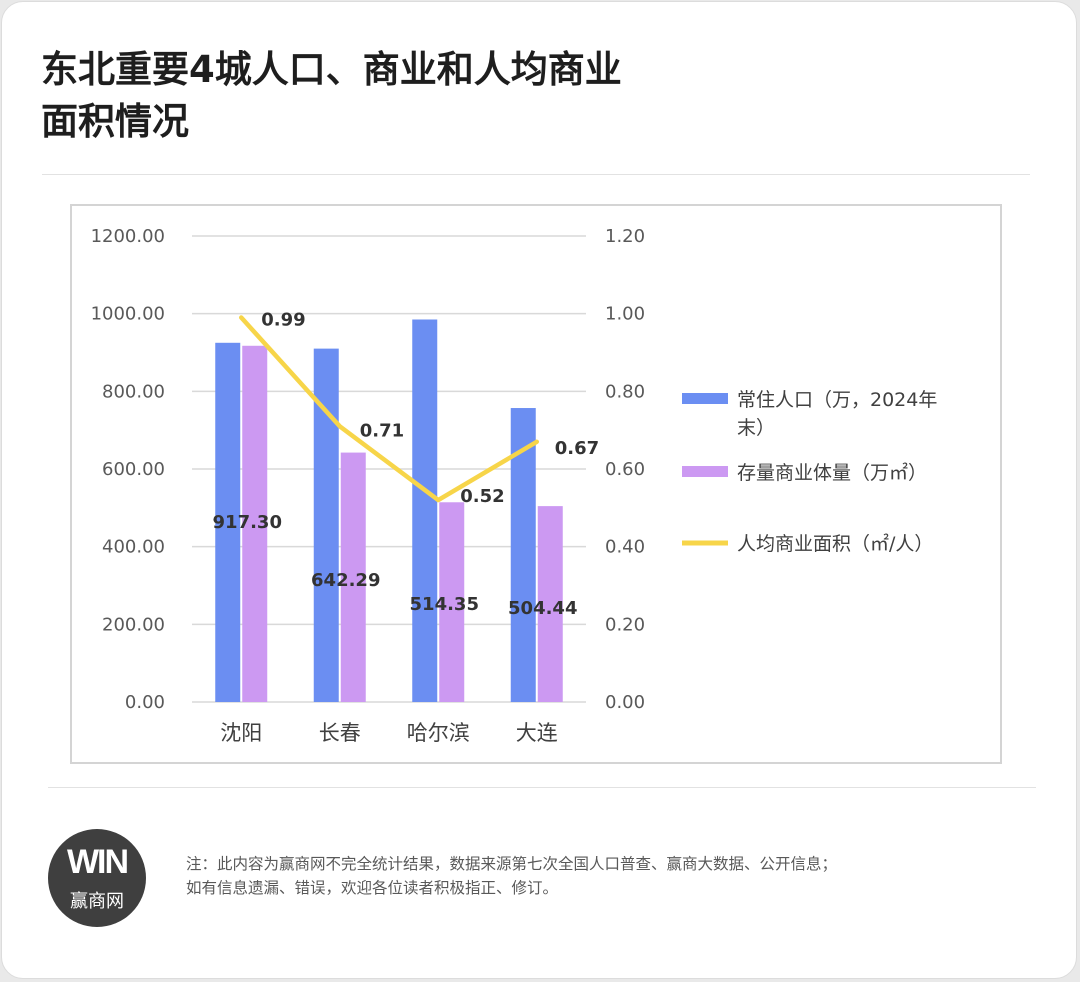 The height and width of the screenshot is (982, 1080). I want to click on x-category-label: 长春, so click(340, 733).